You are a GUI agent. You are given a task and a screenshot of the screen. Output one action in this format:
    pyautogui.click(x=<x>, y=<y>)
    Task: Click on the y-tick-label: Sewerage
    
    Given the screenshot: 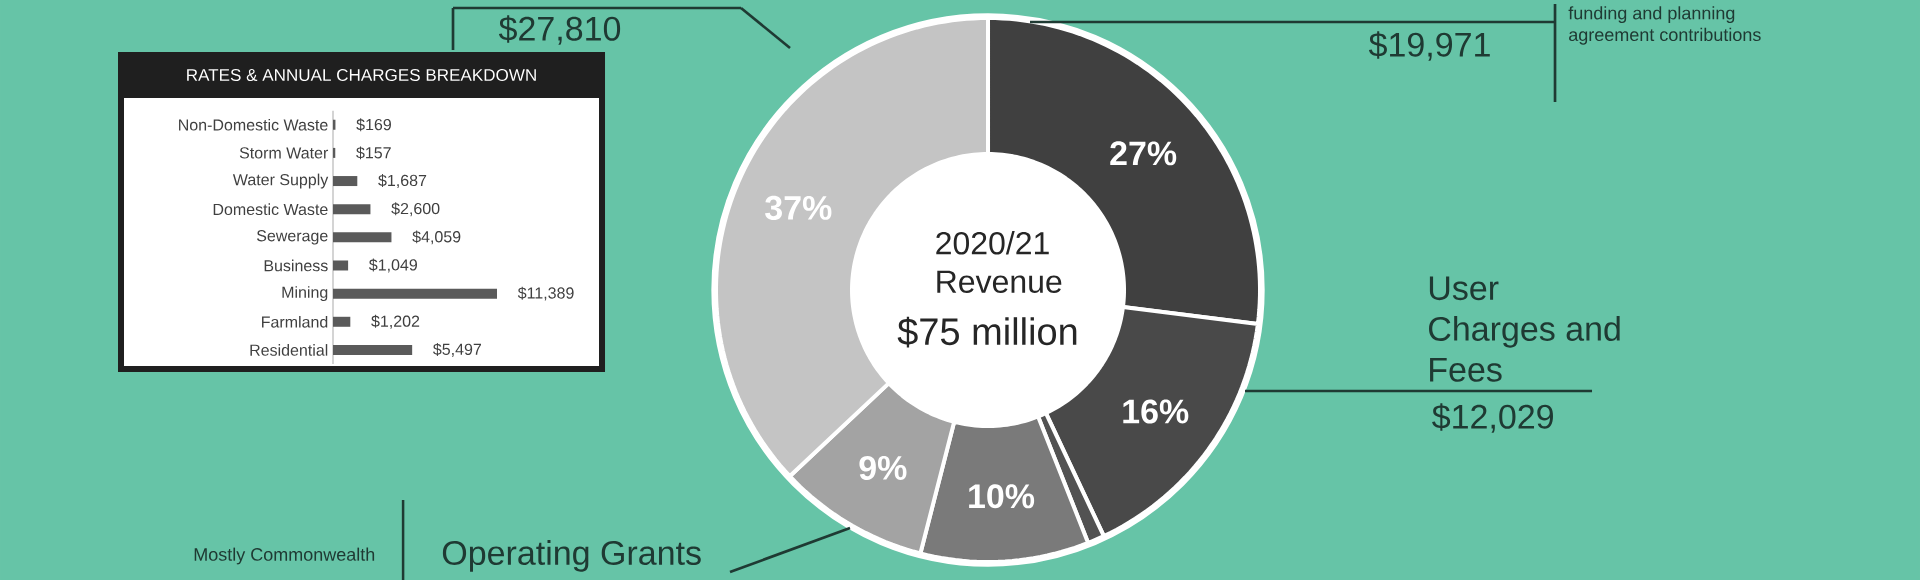 What is the action you would take?
    pyautogui.click(x=292, y=237)
    